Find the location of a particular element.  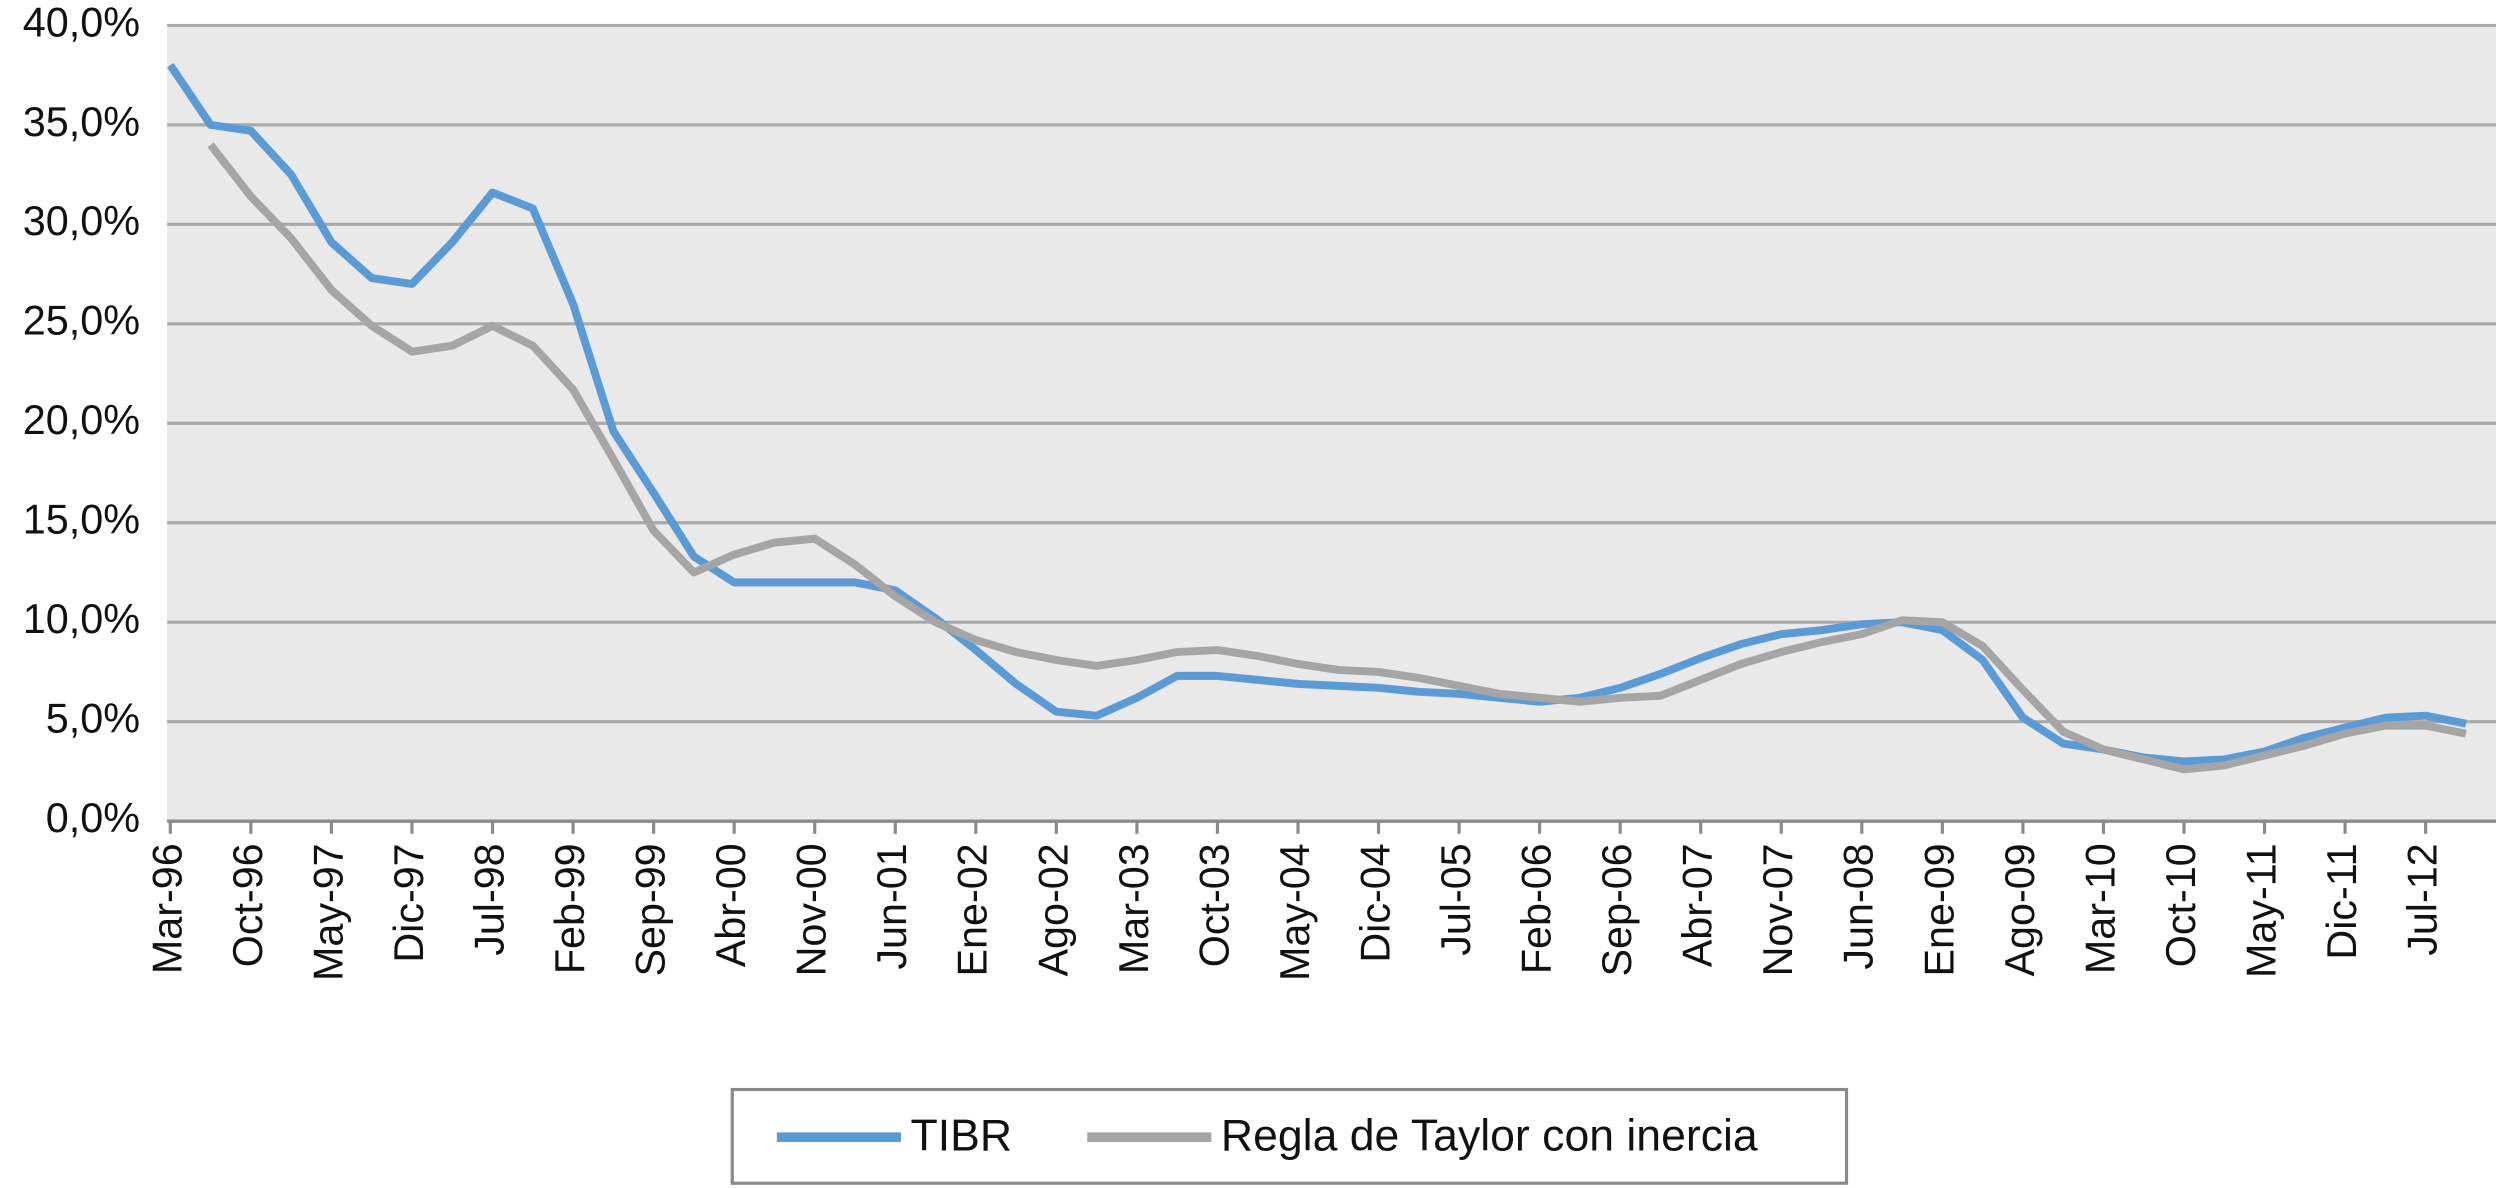

y-tick-label: 40,0% is located at coordinates (81, 22).